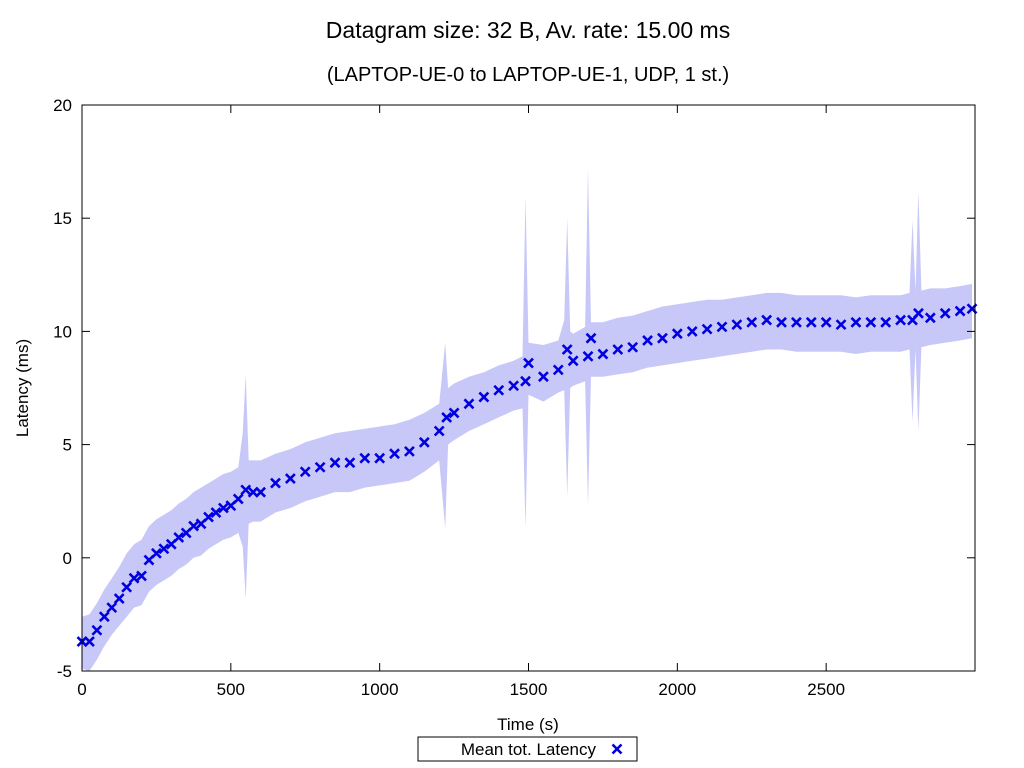 The width and height of the screenshot is (1024, 768). I want to click on y-tick-label: 0, so click(67, 558).